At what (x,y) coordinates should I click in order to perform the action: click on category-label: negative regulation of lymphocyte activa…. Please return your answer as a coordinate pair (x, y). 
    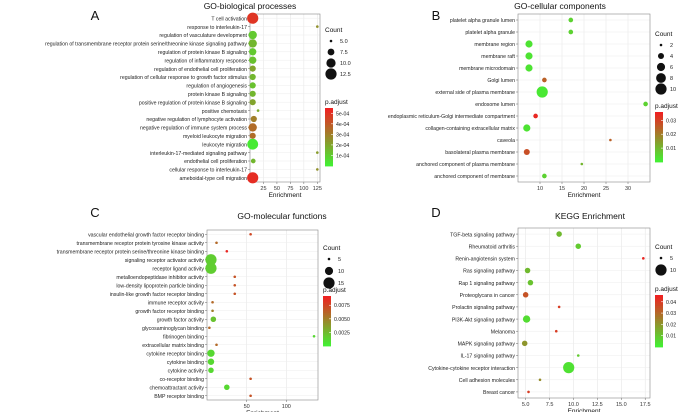
    Looking at the image, I should click on (196, 120).